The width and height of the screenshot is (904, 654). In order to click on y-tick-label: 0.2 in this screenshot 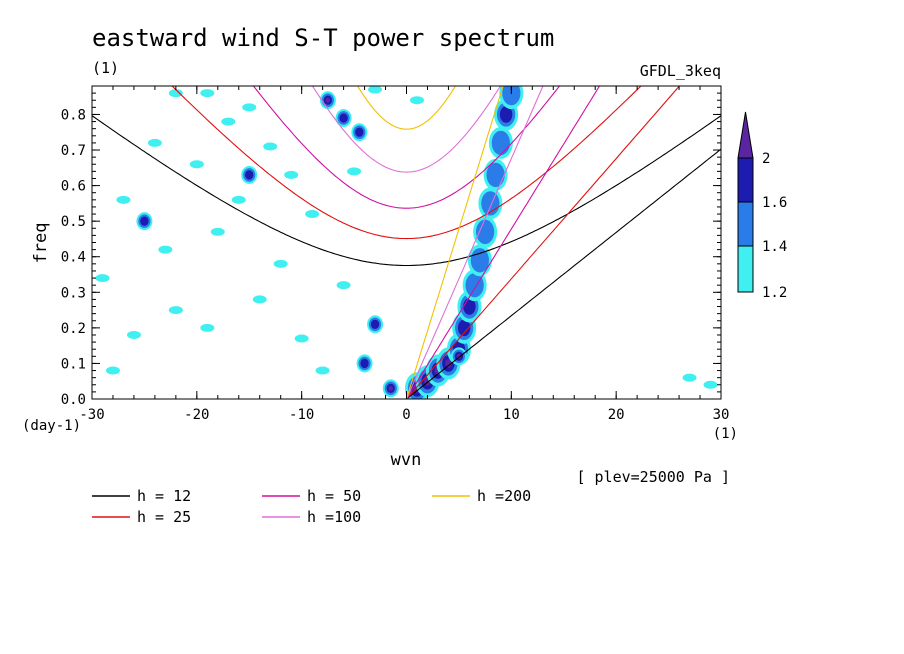, I will do `click(73, 329)`.